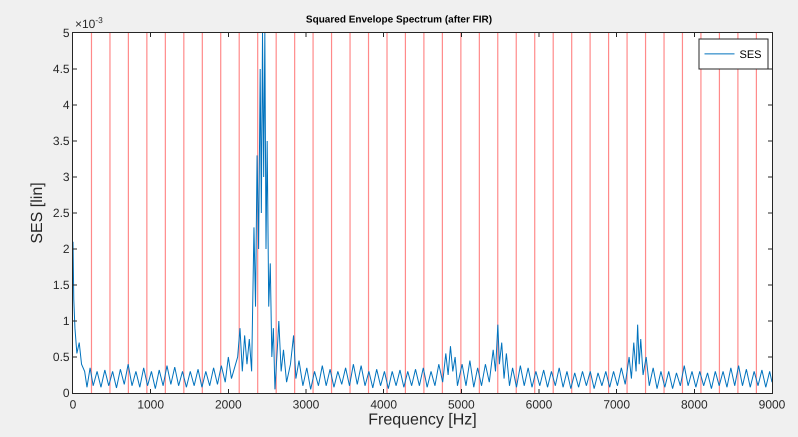  What do you see at coordinates (461, 404) in the screenshot?
I see `x-tick-label: 5000` at bounding box center [461, 404].